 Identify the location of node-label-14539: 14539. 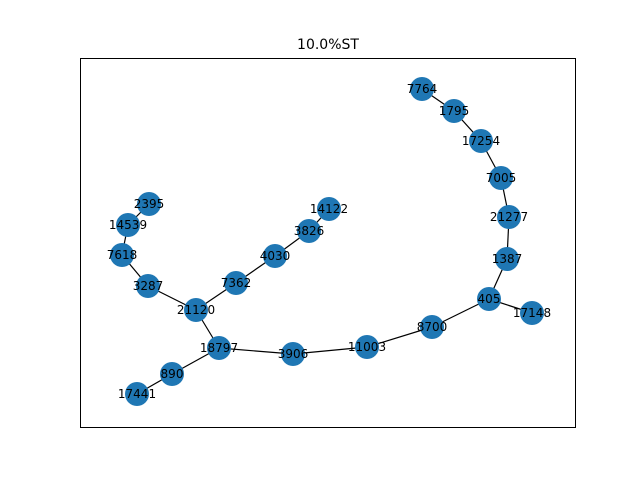
(128, 225).